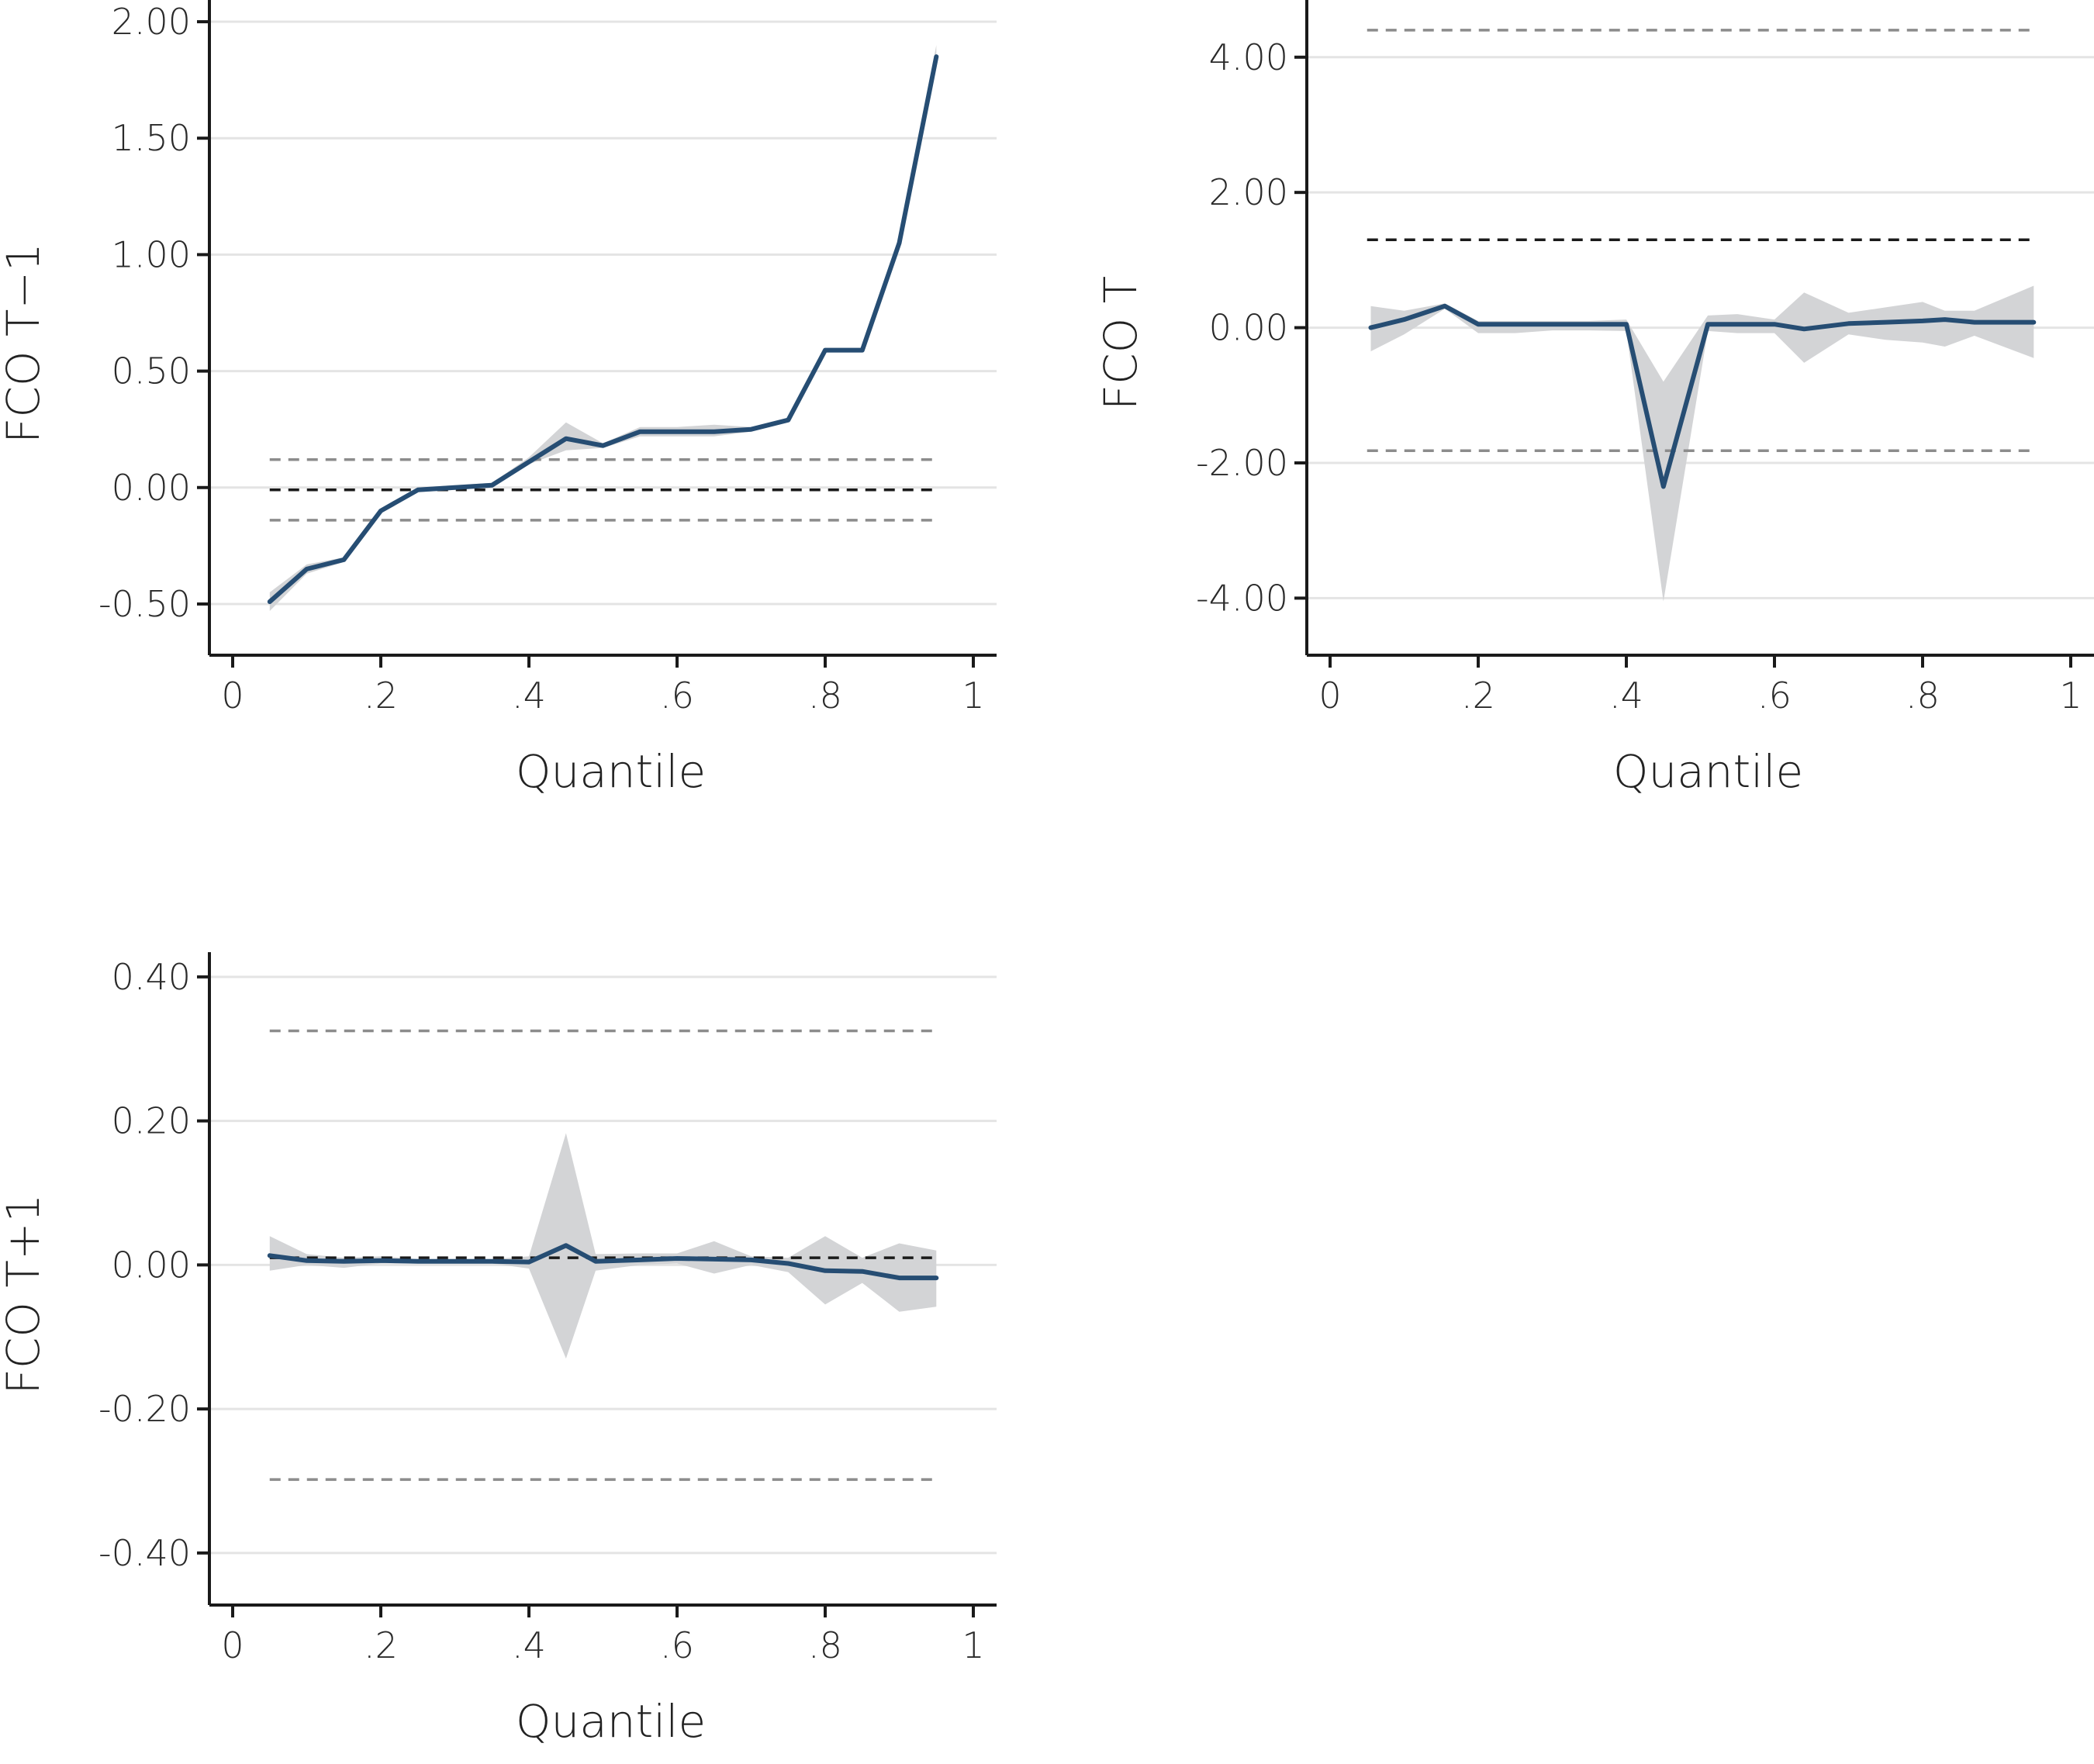  I want to click on y-axis-title: FCO T−1, so click(25, 343).